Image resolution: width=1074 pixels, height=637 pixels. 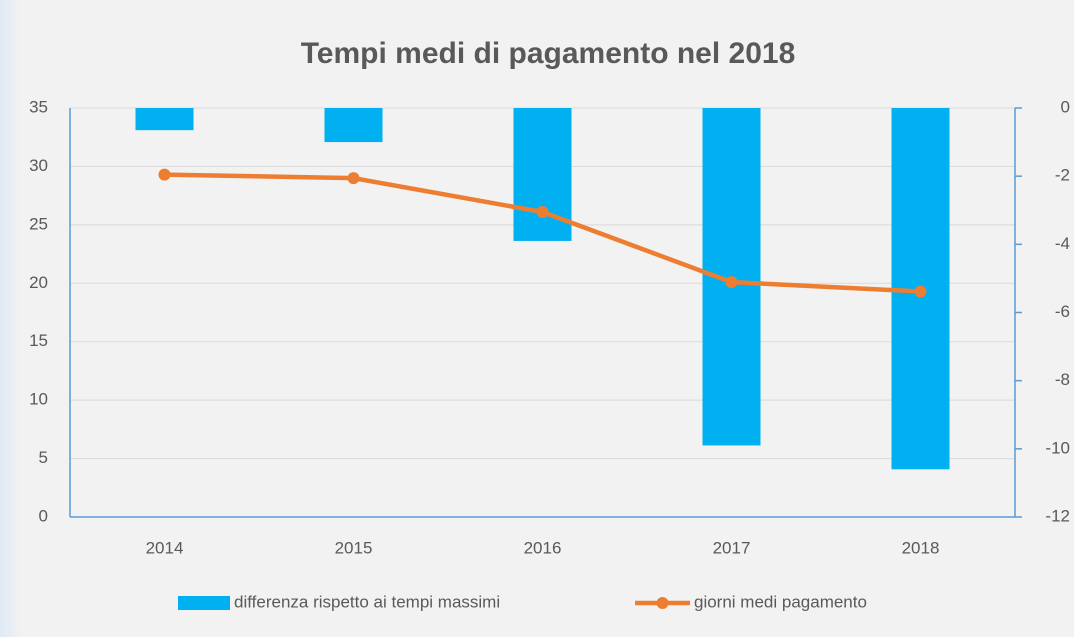 I want to click on y-tick-label: 0, so click(x=43, y=515).